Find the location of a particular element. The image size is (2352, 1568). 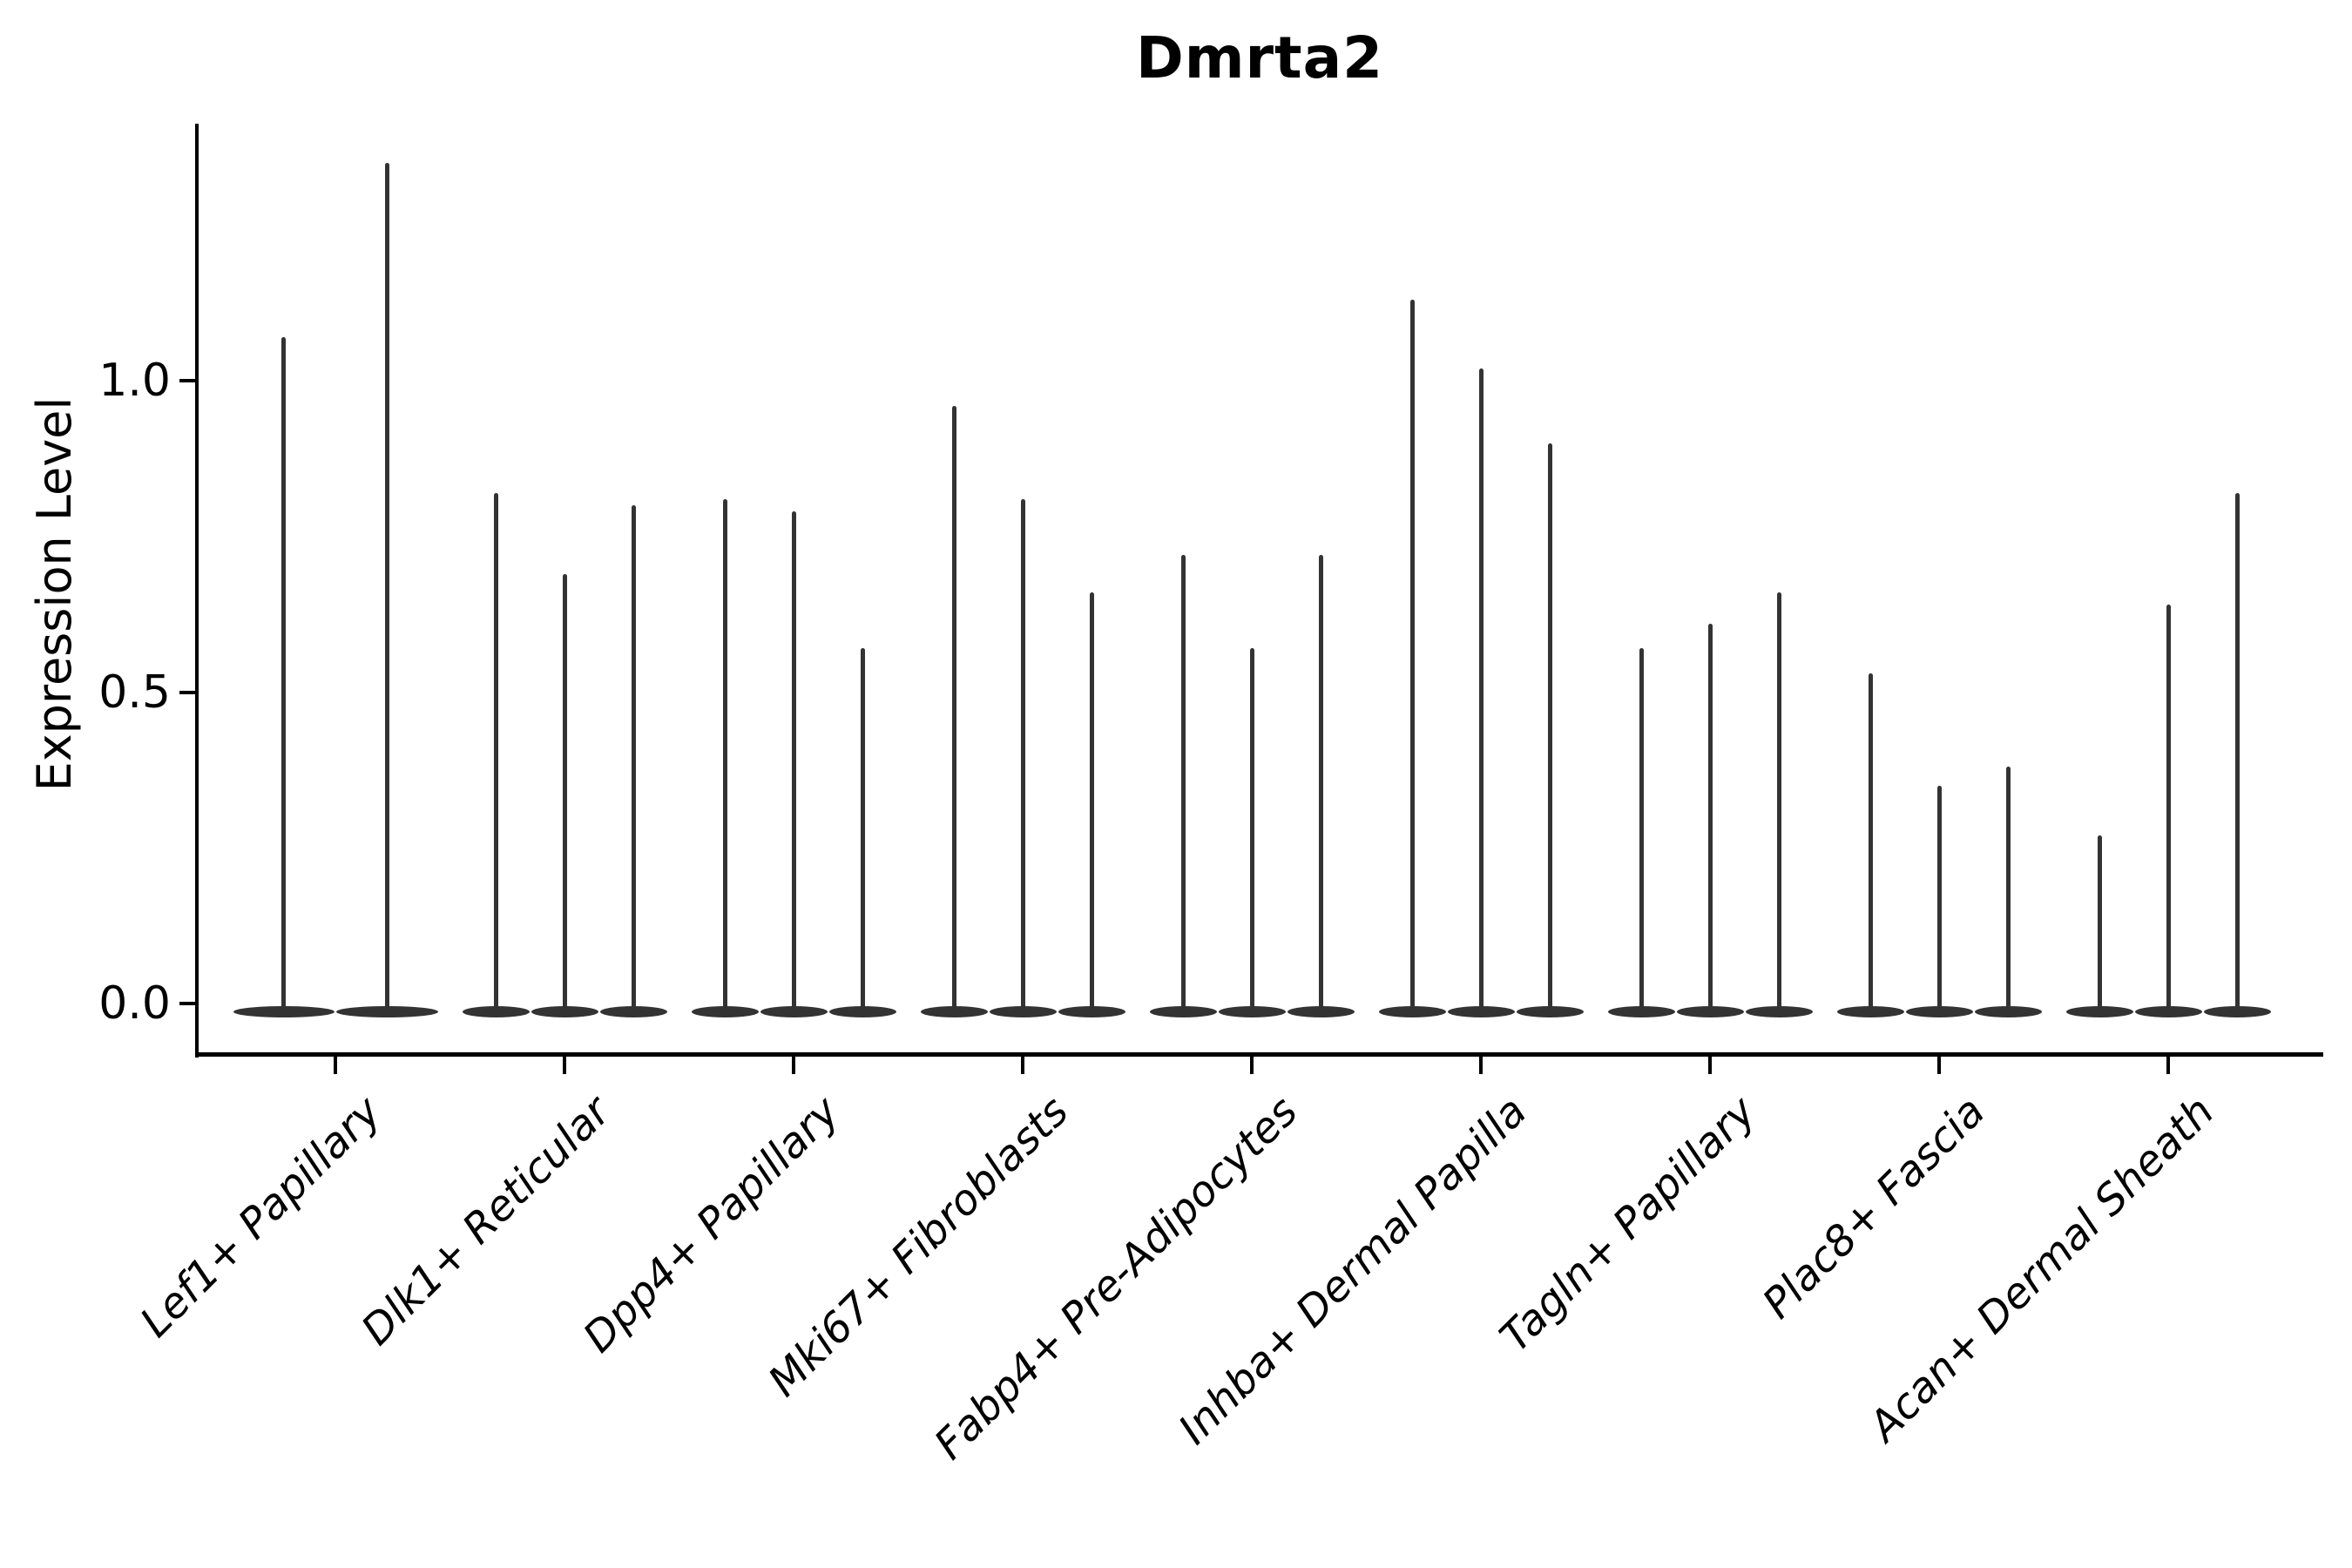

x-tick-label: Plac8+ Fascia is located at coordinates (1874, 1207).